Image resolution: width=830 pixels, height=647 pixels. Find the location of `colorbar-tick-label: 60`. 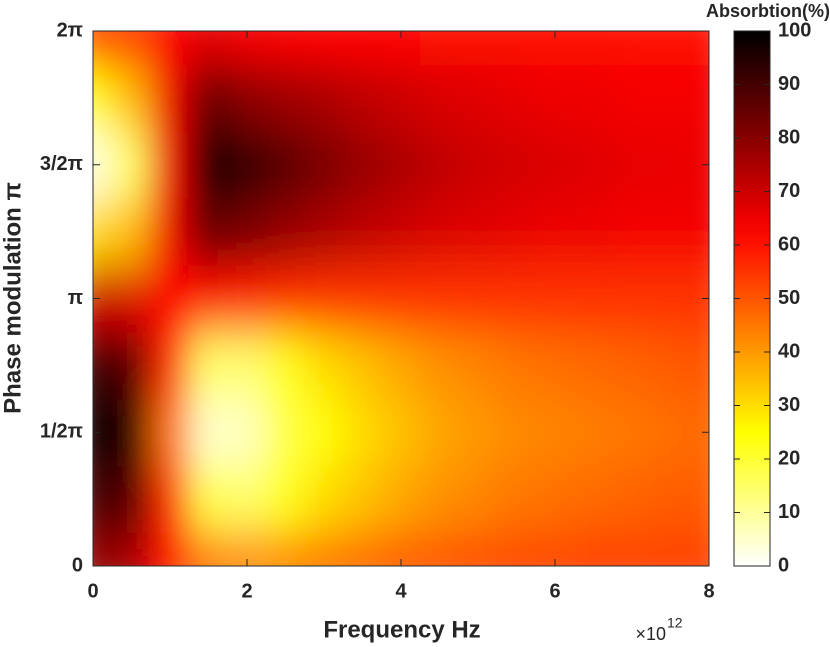

colorbar-tick-label: 60 is located at coordinates (789, 244).